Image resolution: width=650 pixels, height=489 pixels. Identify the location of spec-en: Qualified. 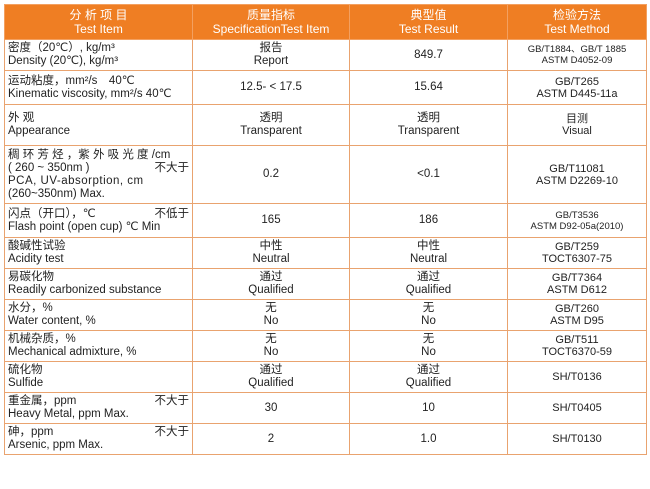
(271, 290).